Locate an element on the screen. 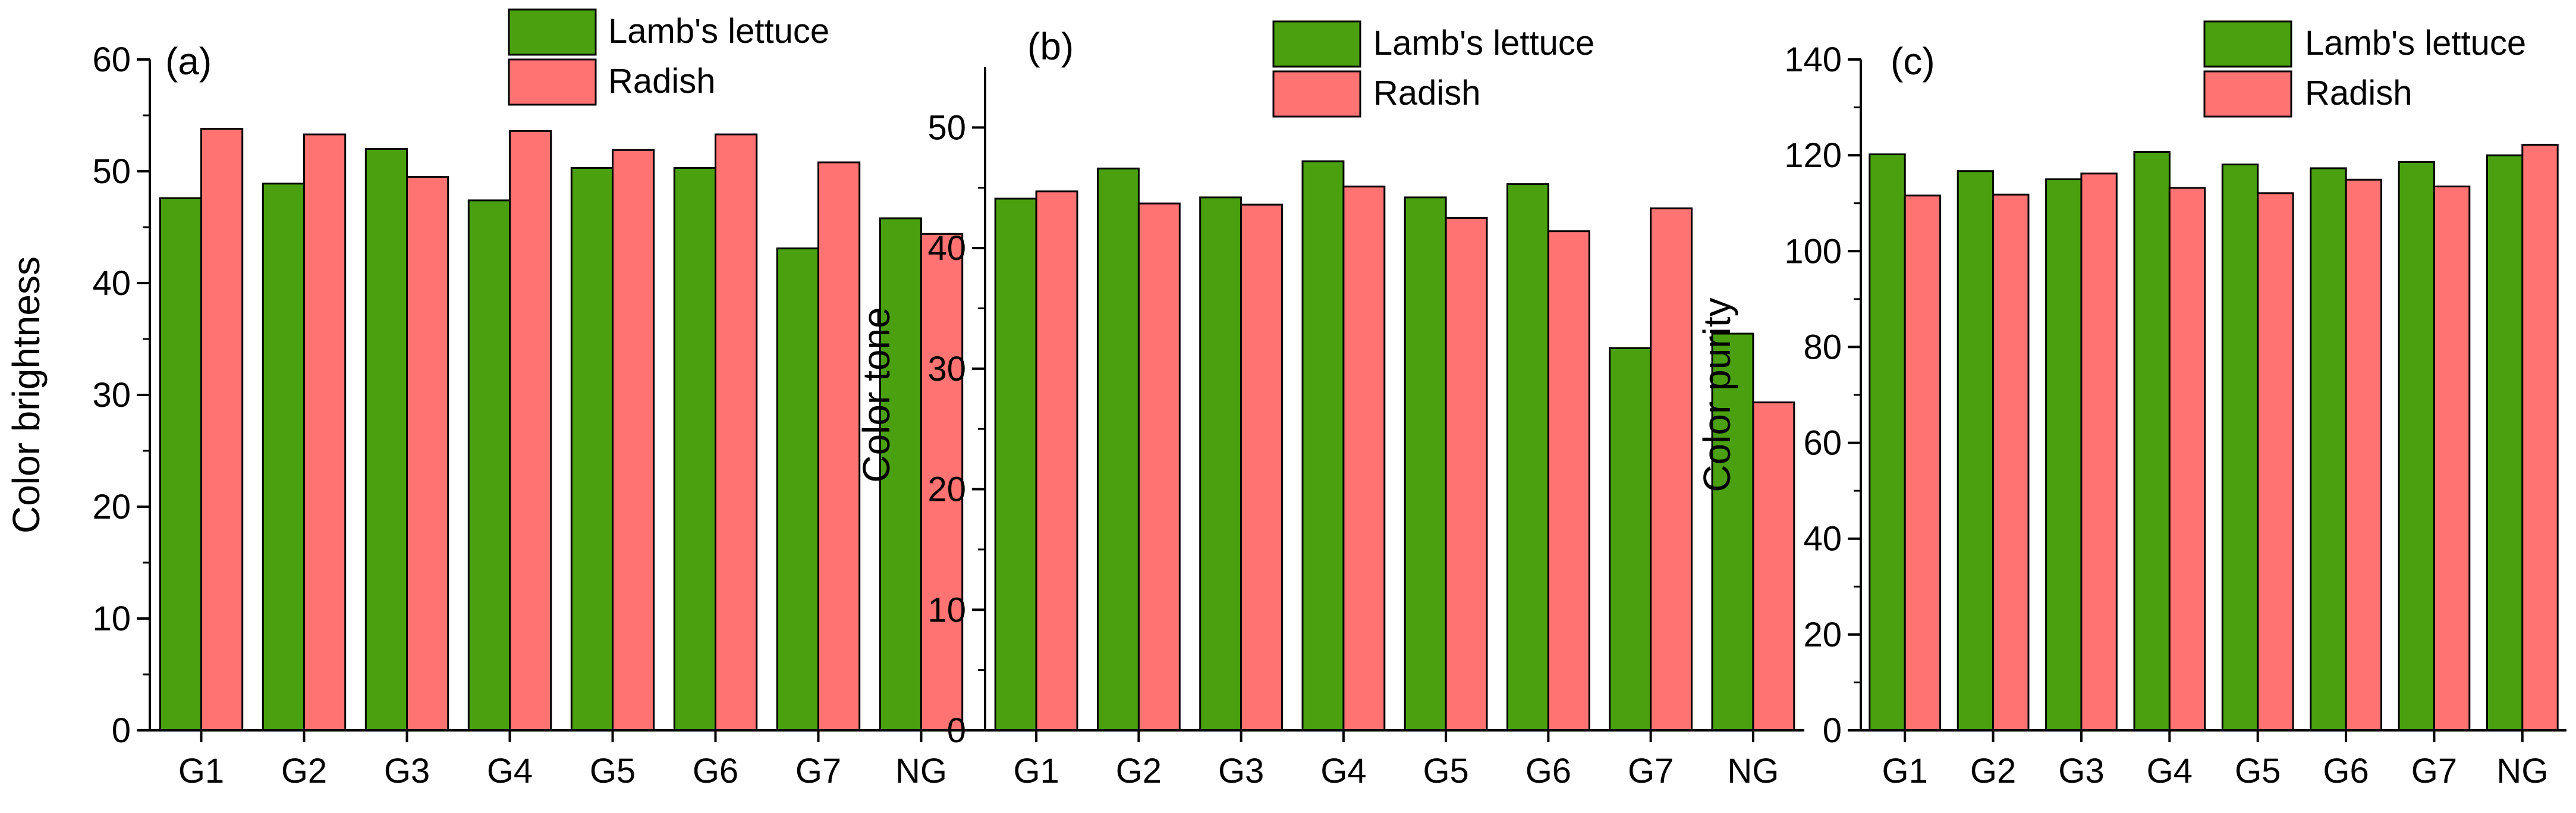  y-tick-label: 140 is located at coordinates (1813, 60).